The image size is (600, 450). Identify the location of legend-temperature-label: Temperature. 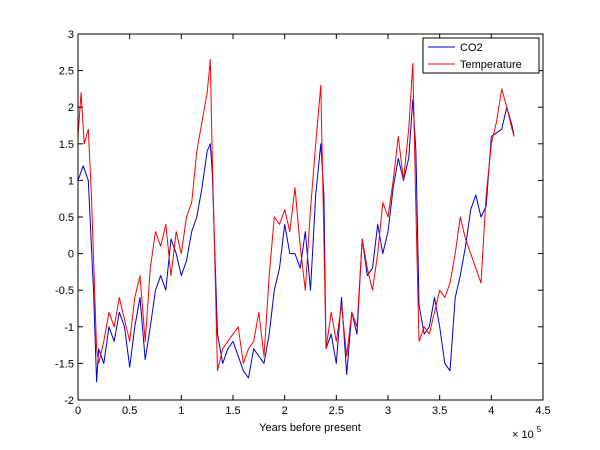
(491, 65).